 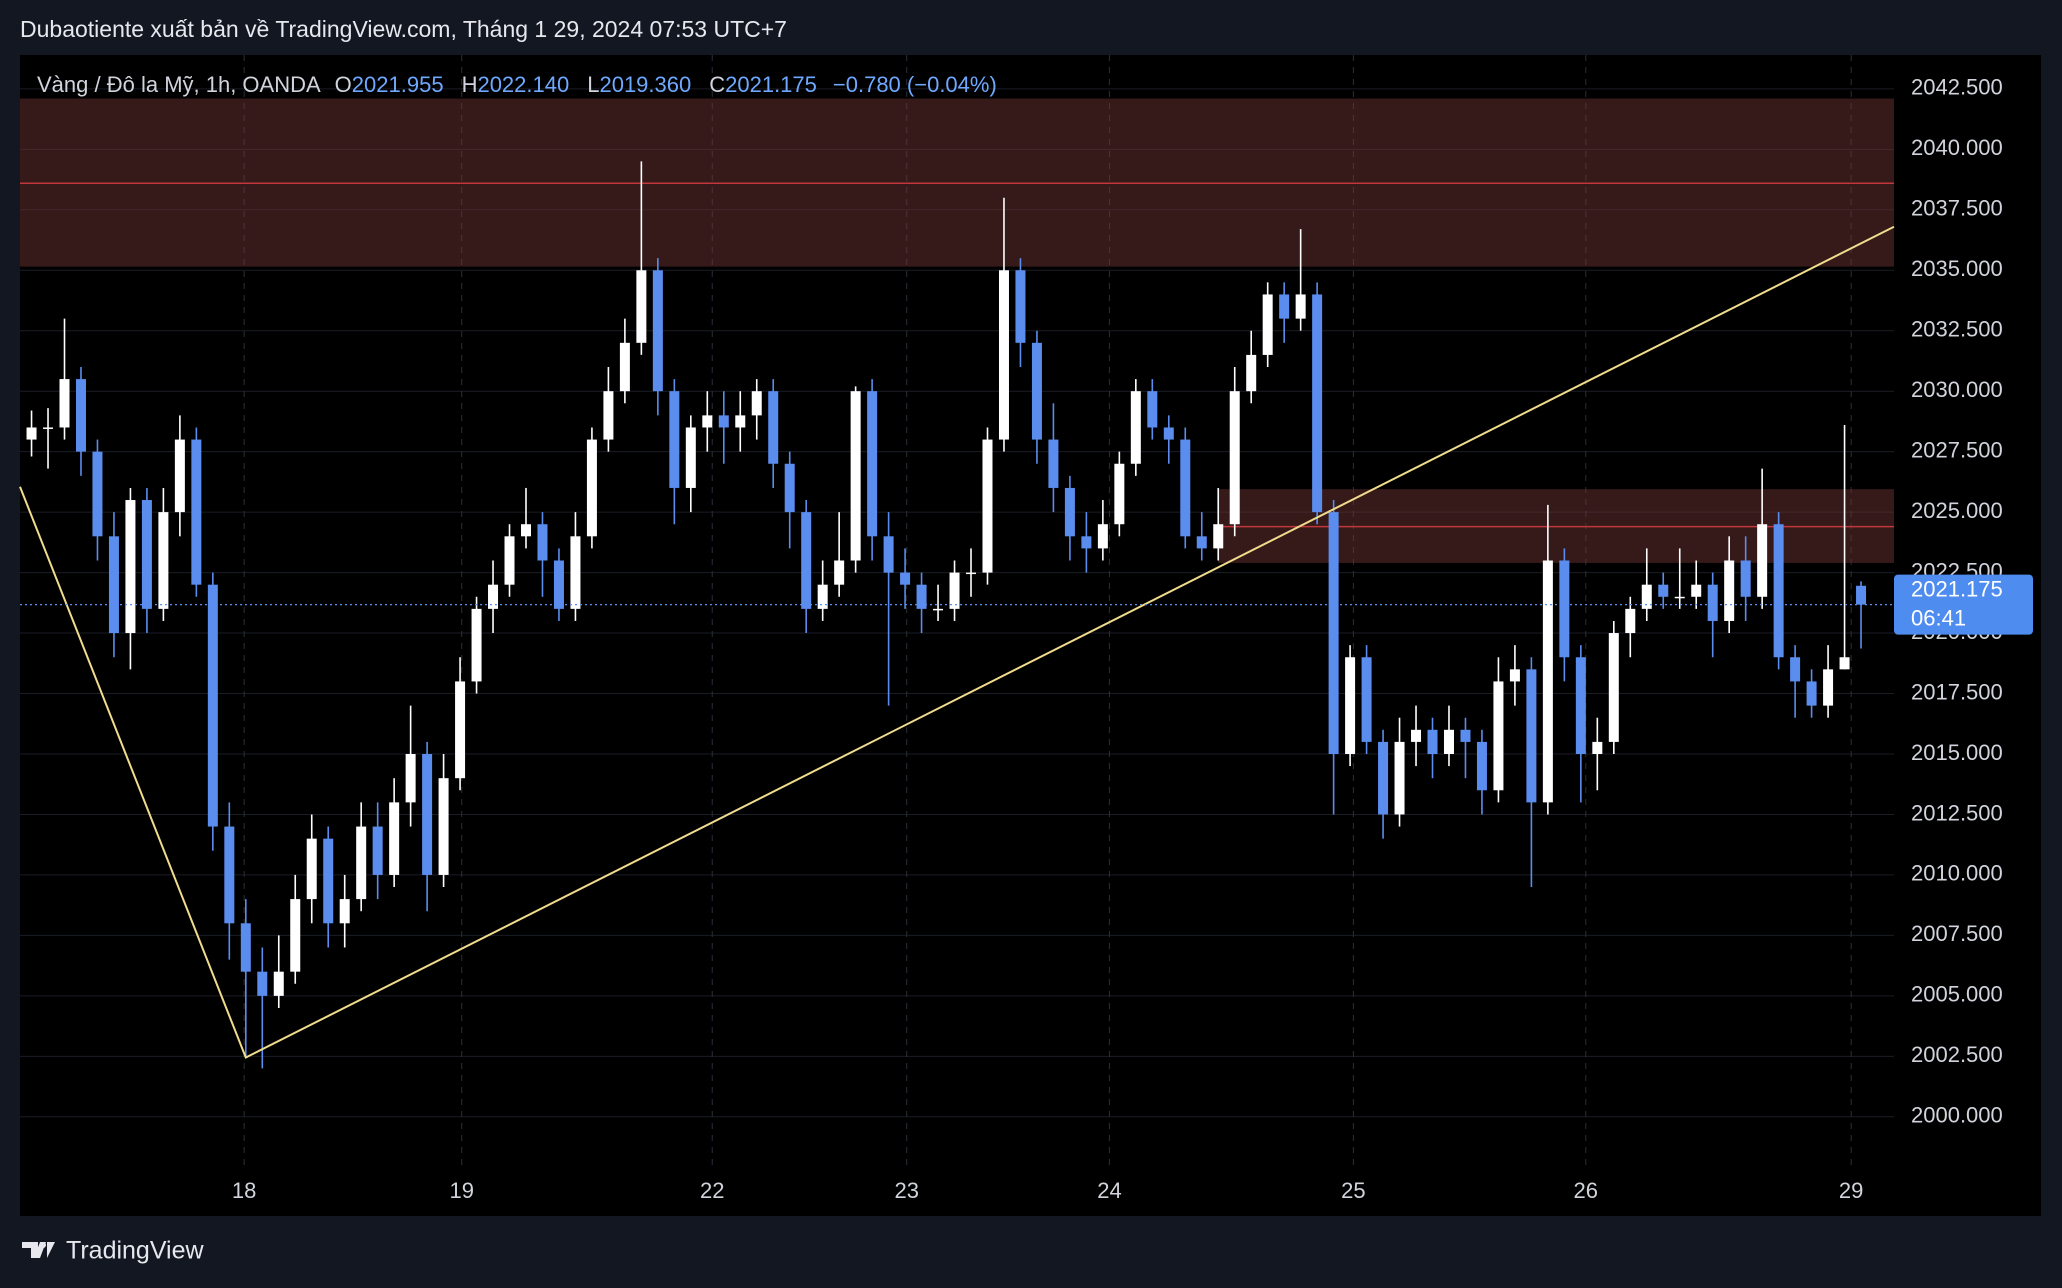 What do you see at coordinates (1353, 1190) in the screenshot?
I see `x-tick-label: 25` at bounding box center [1353, 1190].